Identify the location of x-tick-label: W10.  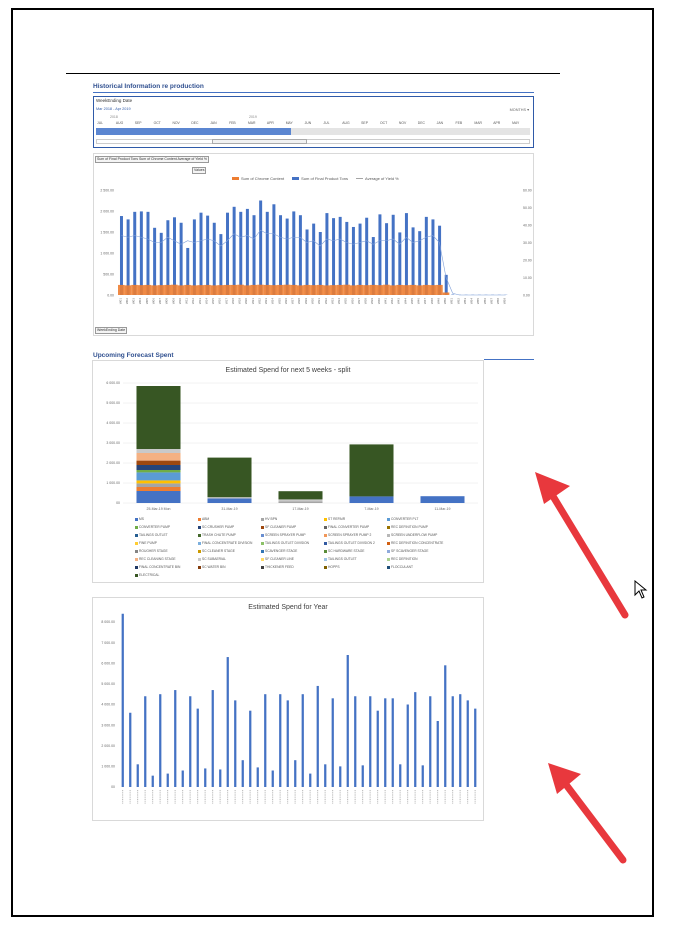
(180, 301).